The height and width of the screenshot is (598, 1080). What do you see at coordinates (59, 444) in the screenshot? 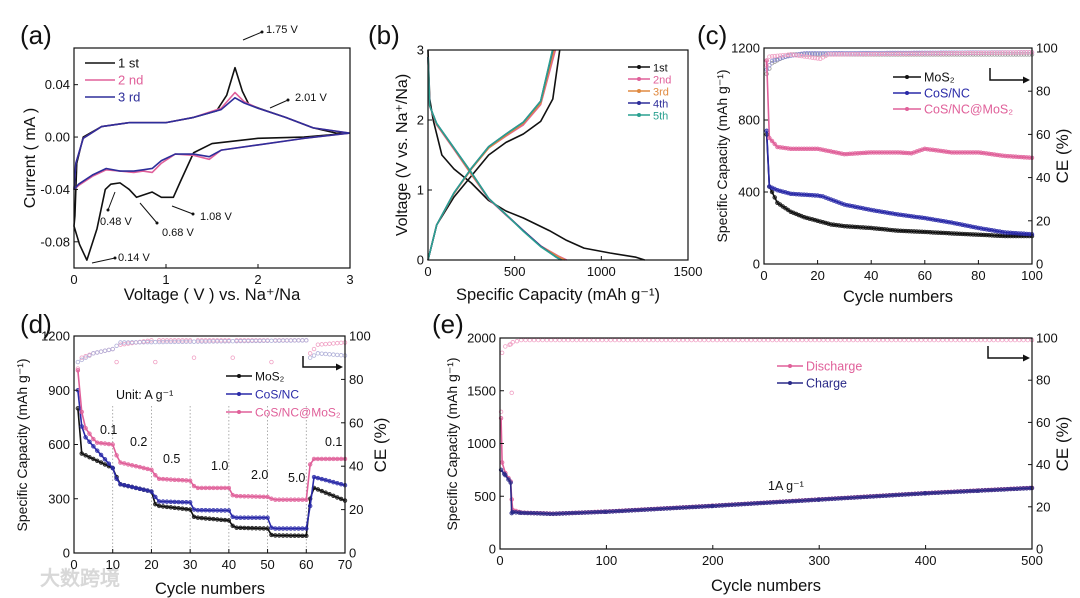
I see `y-tick-label: 600` at bounding box center [59, 444].